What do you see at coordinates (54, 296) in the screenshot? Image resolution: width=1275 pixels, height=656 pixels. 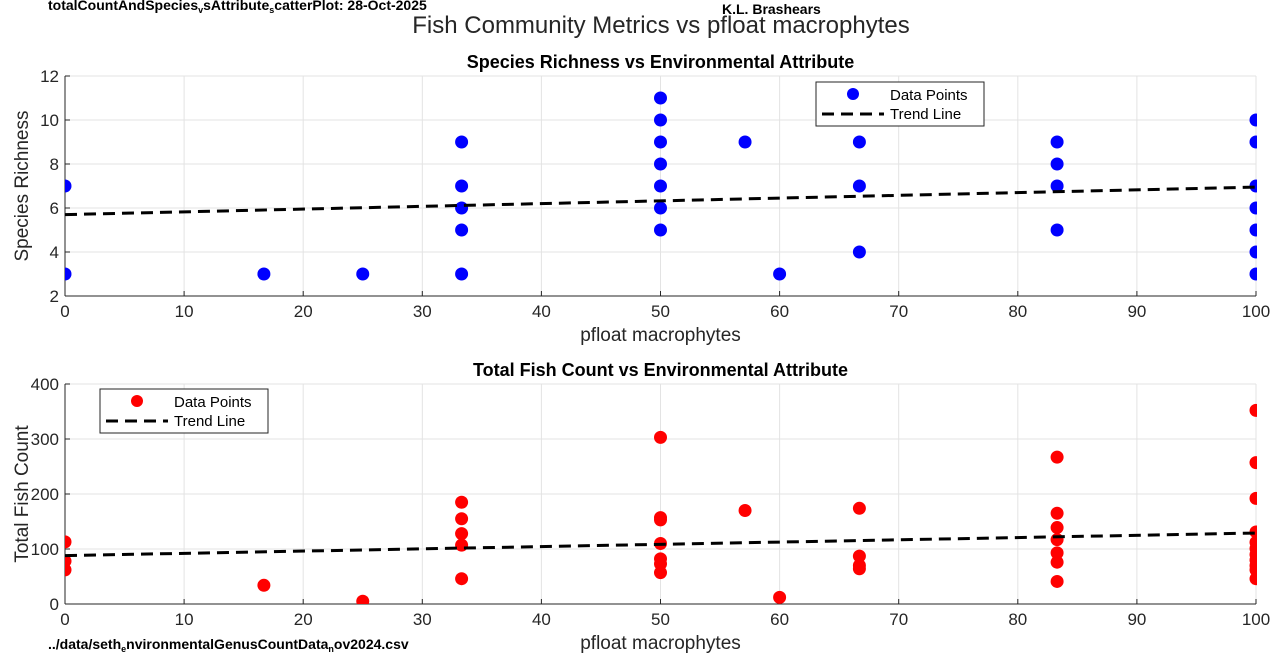 I see `y-tick-label: 2` at bounding box center [54, 296].